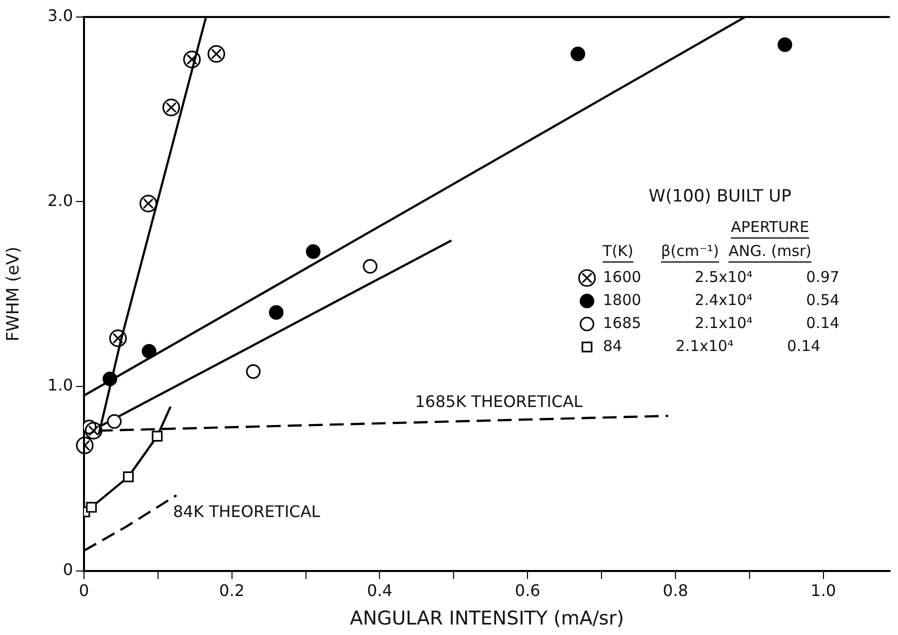 Image resolution: width=898 pixels, height=635 pixels. I want to click on y-tick-label: 1.0, so click(60, 384).